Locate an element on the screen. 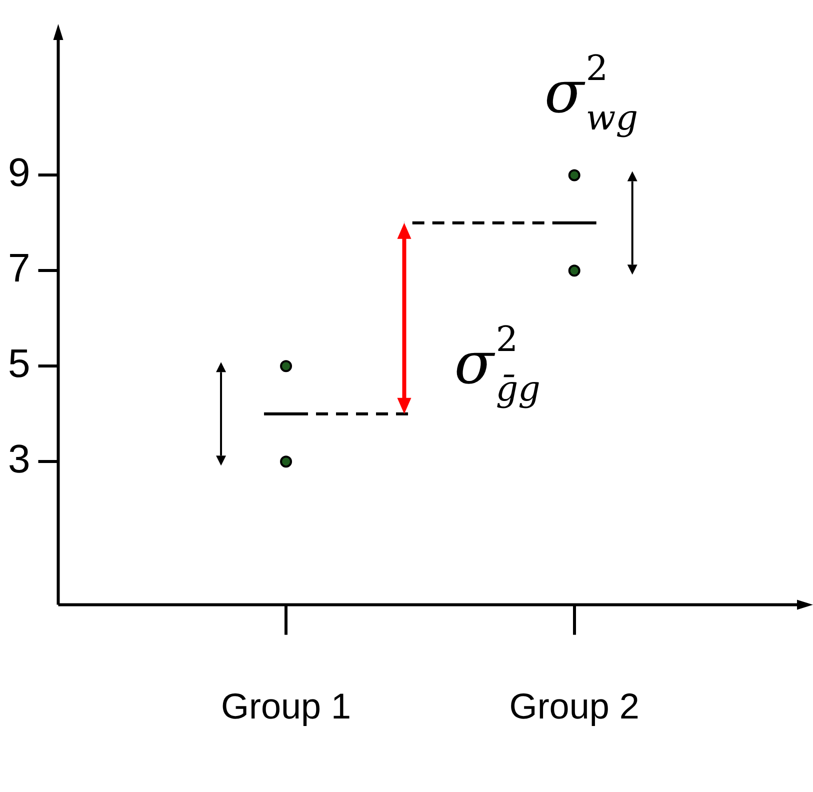 The height and width of the screenshot is (792, 813). y-tick-label: 7 is located at coordinates (19, 268).